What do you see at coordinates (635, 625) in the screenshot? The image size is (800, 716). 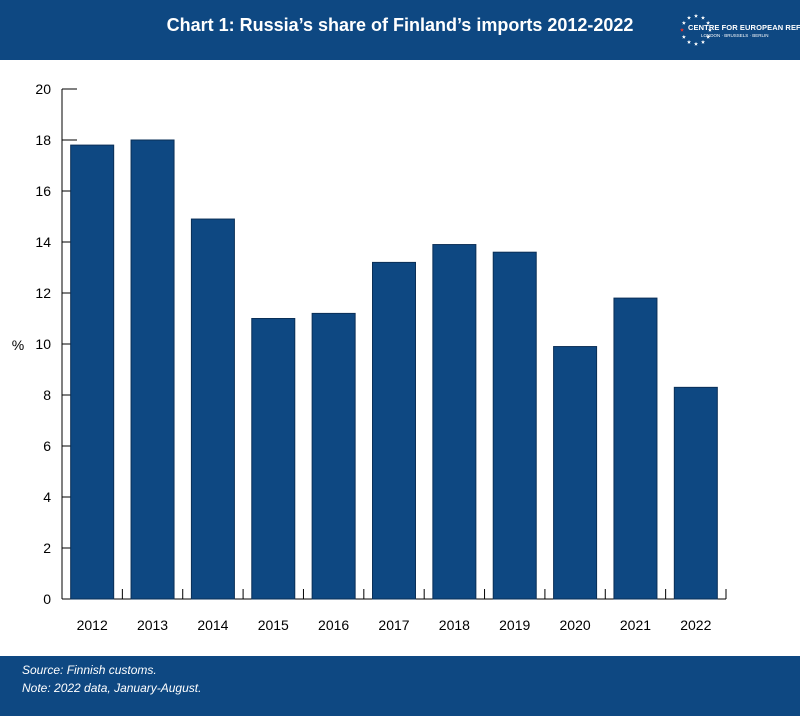 I see `x-tick-label: 2021` at bounding box center [635, 625].